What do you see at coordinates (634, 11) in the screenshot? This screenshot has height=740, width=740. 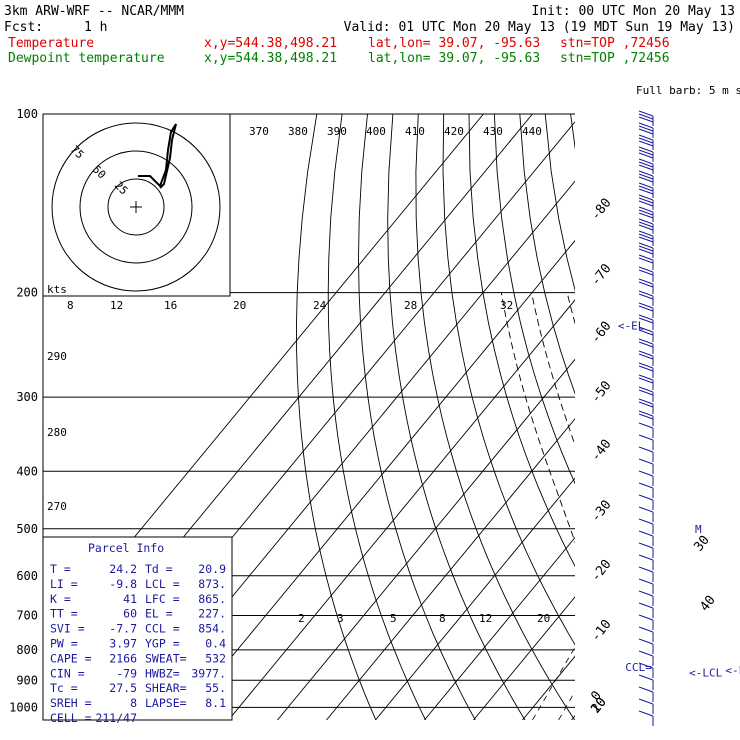 I see `init-time: Init: 00 UTC Mon 20 May 13` at bounding box center [634, 11].